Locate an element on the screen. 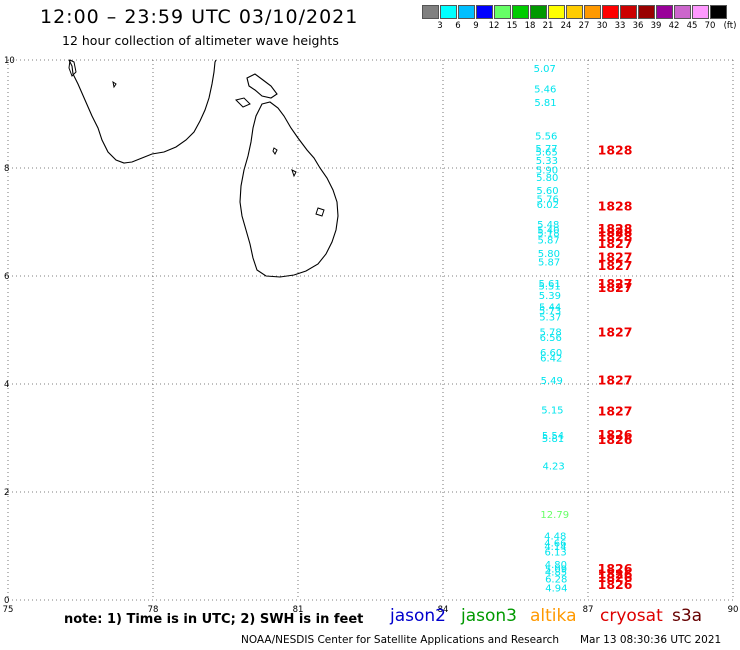 The image size is (740, 650). legend-tick-label: 6 is located at coordinates (458, 26).